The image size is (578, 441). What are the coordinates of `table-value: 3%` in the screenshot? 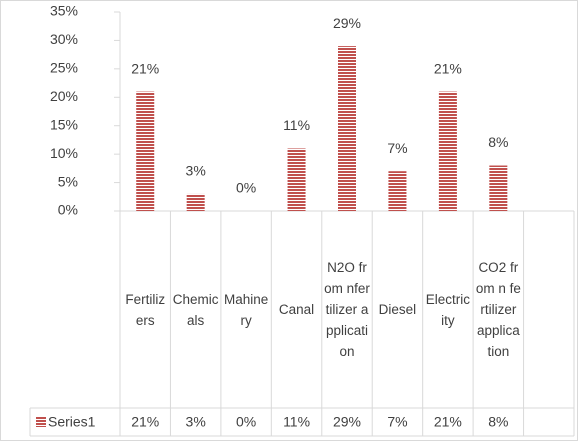 It's located at (196, 422).